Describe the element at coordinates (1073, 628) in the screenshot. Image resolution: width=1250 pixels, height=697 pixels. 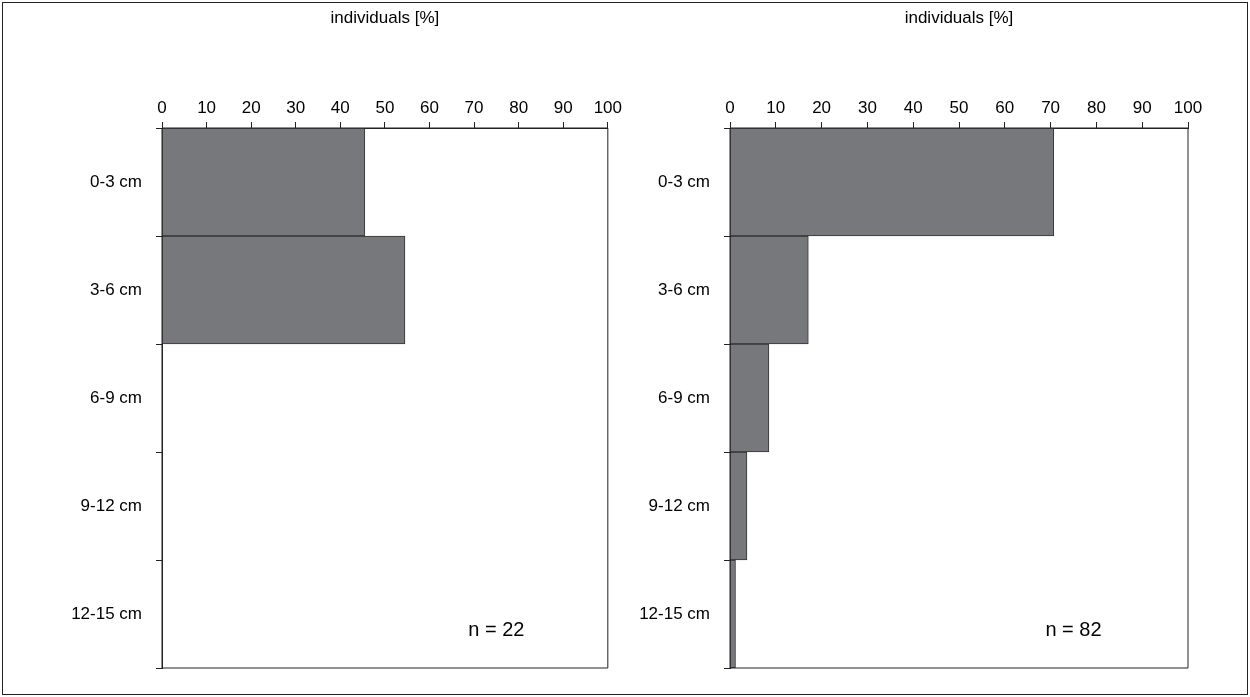
I see `annotation: n = 82` at that location.